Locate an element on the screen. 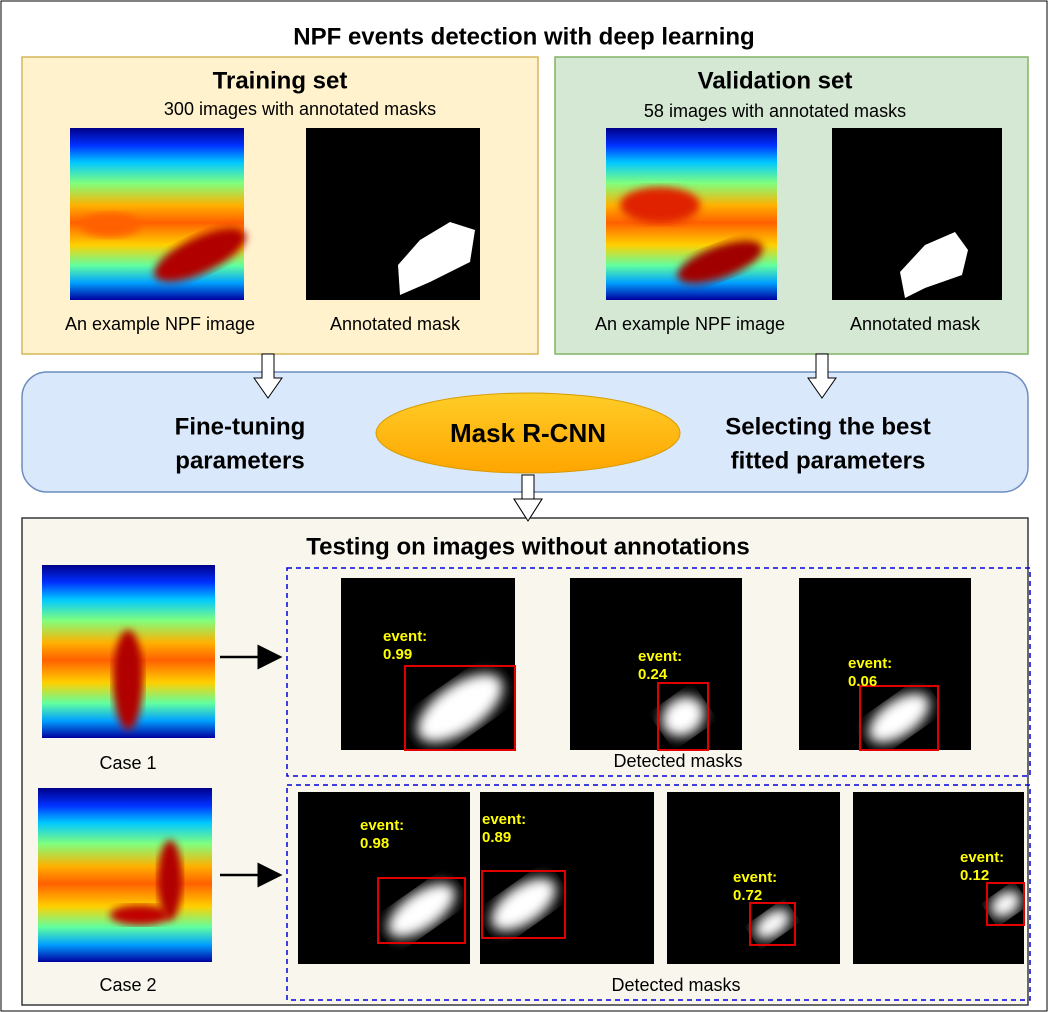 The image size is (1048, 1012). model-right: Selecting the best is located at coordinates (827, 426).